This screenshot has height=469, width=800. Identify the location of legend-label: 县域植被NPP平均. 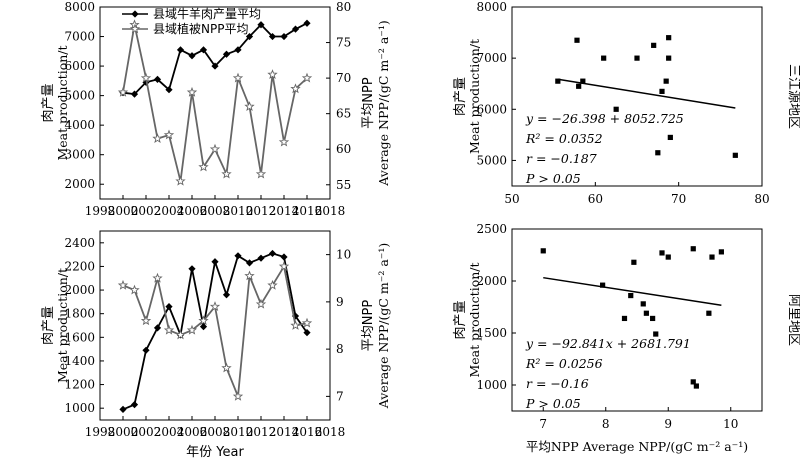
(200, 28).